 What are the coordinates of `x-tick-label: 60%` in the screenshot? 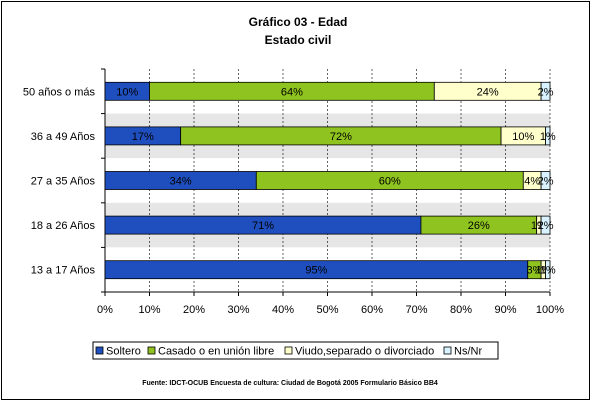 It's located at (372, 310).